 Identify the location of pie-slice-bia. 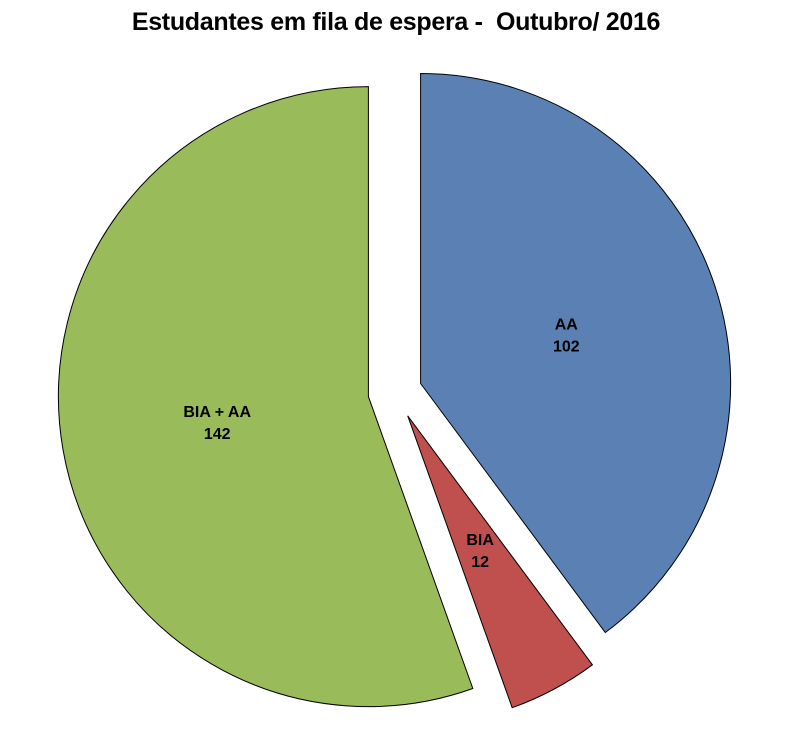
(500, 562).